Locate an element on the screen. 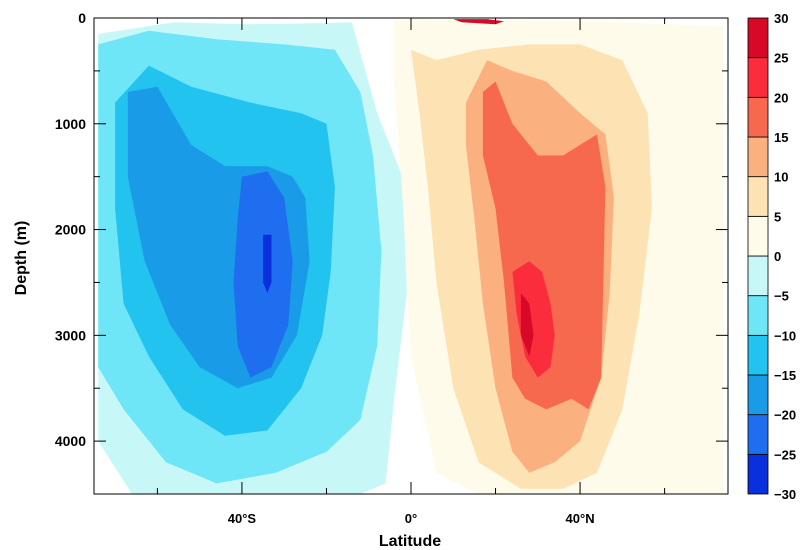 The height and width of the screenshot is (550, 808). y-tick-label: 0 is located at coordinates (82, 18).